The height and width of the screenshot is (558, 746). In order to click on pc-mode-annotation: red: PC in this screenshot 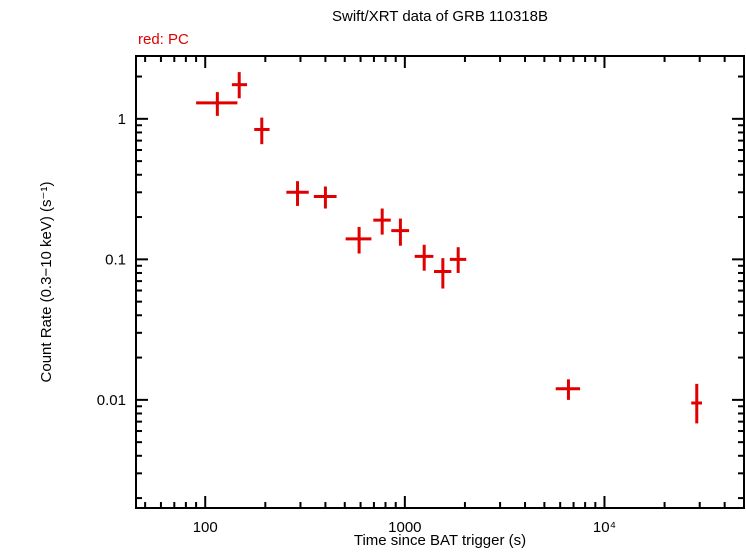, I will do `click(163, 39)`.